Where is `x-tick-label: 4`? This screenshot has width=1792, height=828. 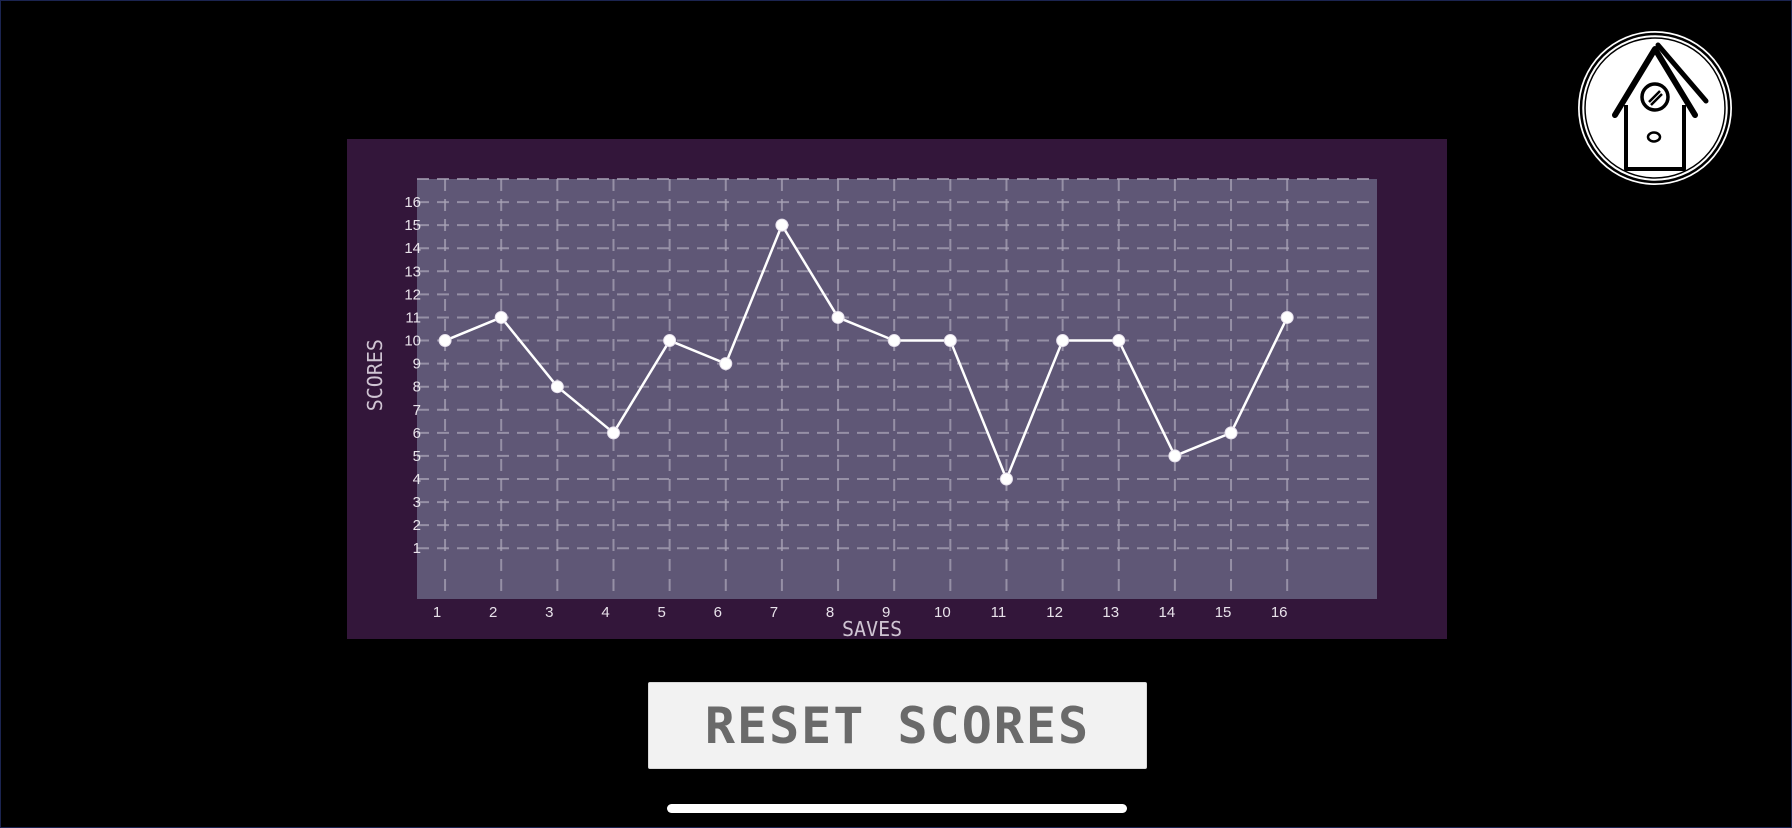
x-tick-label: 4 is located at coordinates (605, 612).